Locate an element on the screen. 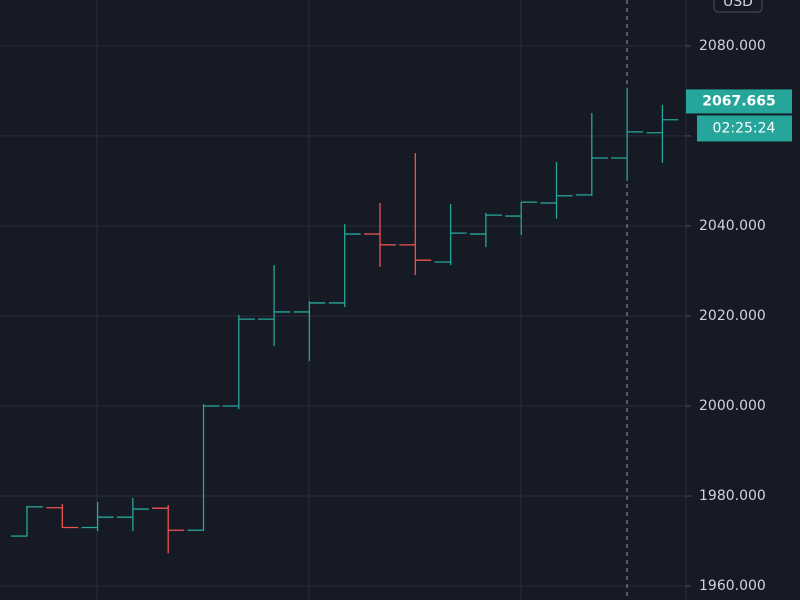 The width and height of the screenshot is (800, 600). currency-box is located at coordinates (738, 6).